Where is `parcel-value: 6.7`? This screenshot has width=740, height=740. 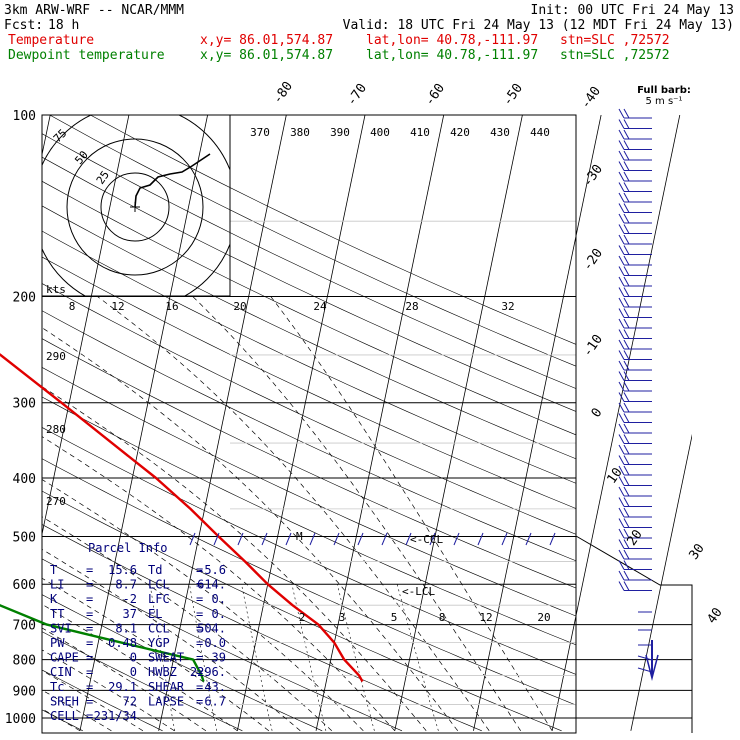
parcel-value: 6.7 is located at coordinates (215, 701).